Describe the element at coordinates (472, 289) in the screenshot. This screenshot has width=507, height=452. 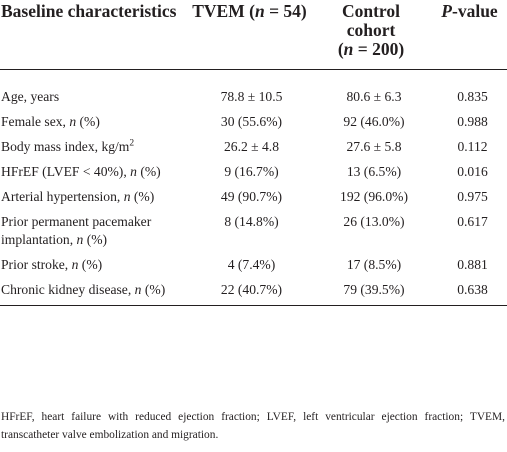
I see `row-p-value: 0.638` at that location.